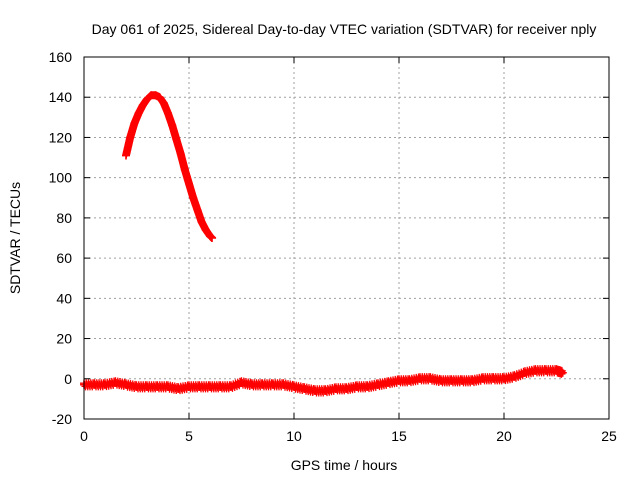 This screenshot has width=640, height=480. Describe the element at coordinates (61, 97) in the screenshot. I see `y-tick-label: 140` at that location.